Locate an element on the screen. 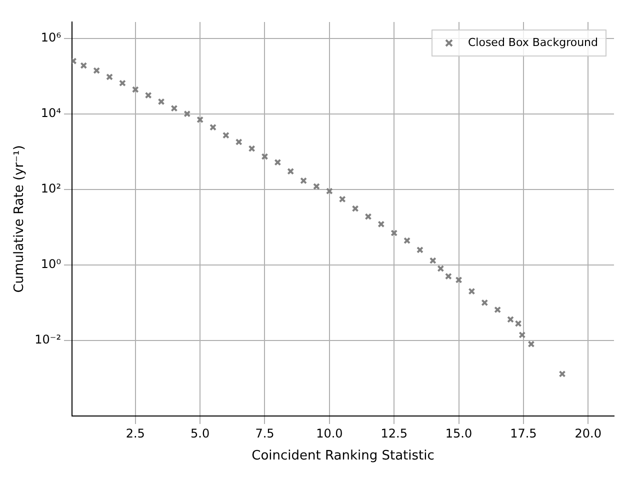 The width and height of the screenshot is (640, 480). y-tick-label: 10⁰ is located at coordinates (51, 264).